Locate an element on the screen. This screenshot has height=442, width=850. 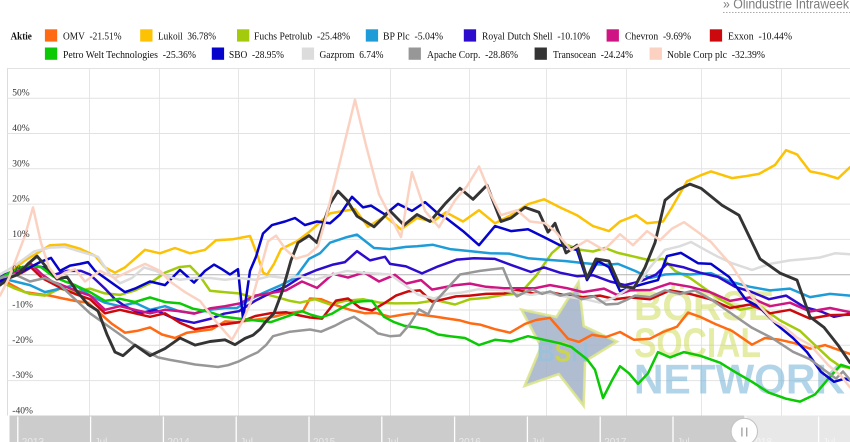
svg-text: Apache Corp. -28.86% is located at coordinates (472, 55).